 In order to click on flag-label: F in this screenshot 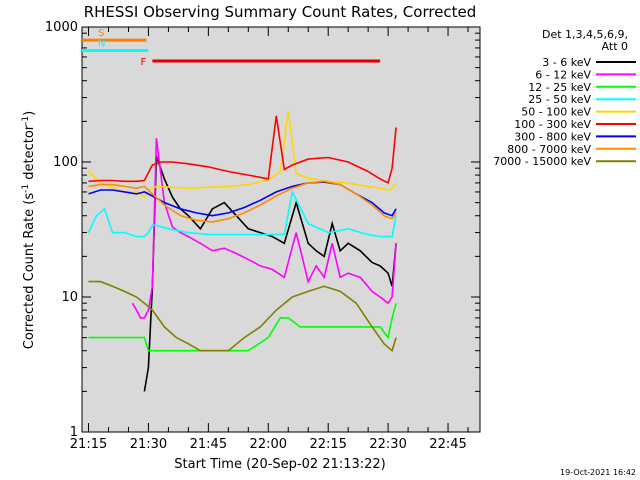, I will do `click(143, 62)`.